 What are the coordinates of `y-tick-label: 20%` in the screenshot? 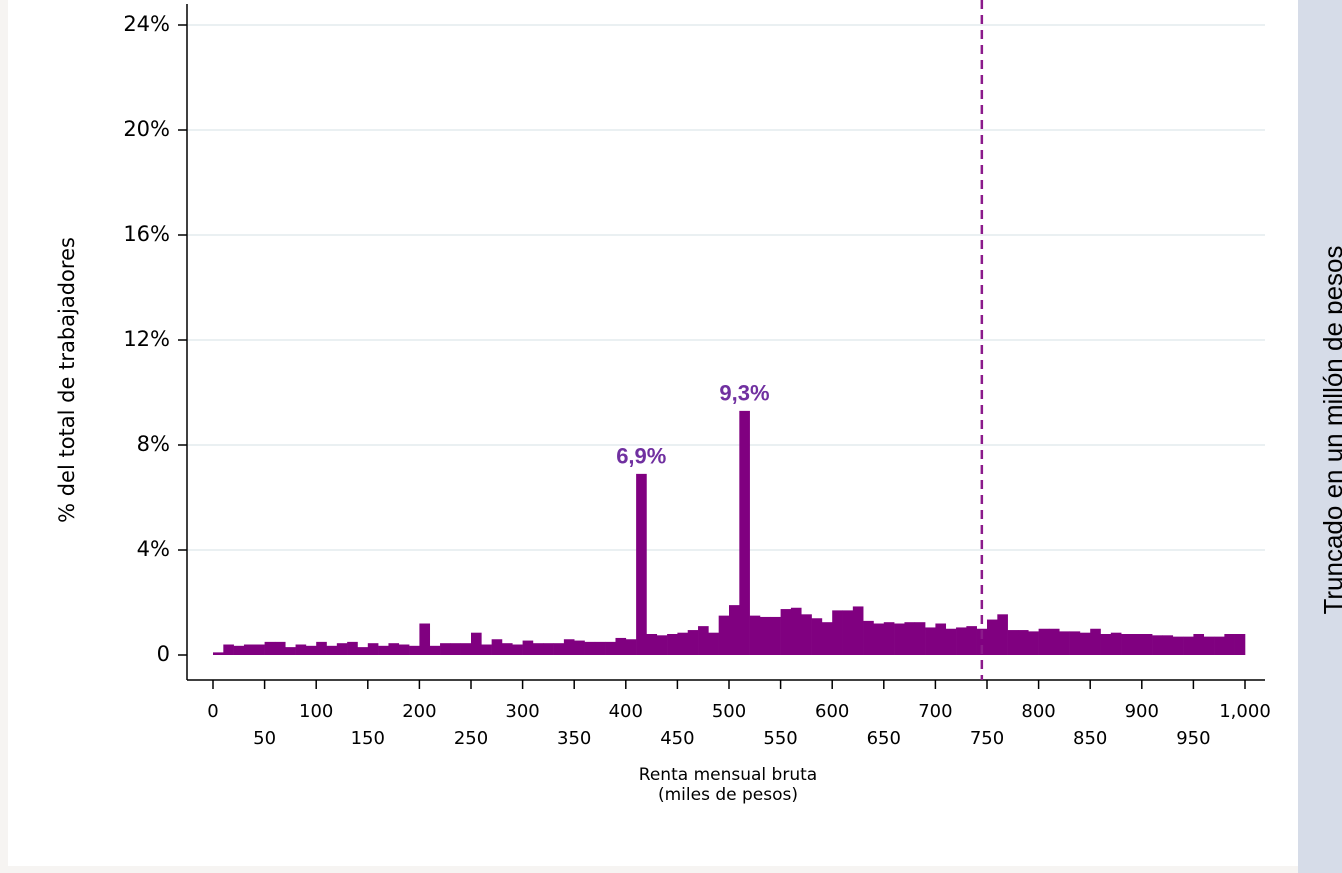 It's located at (146, 129).